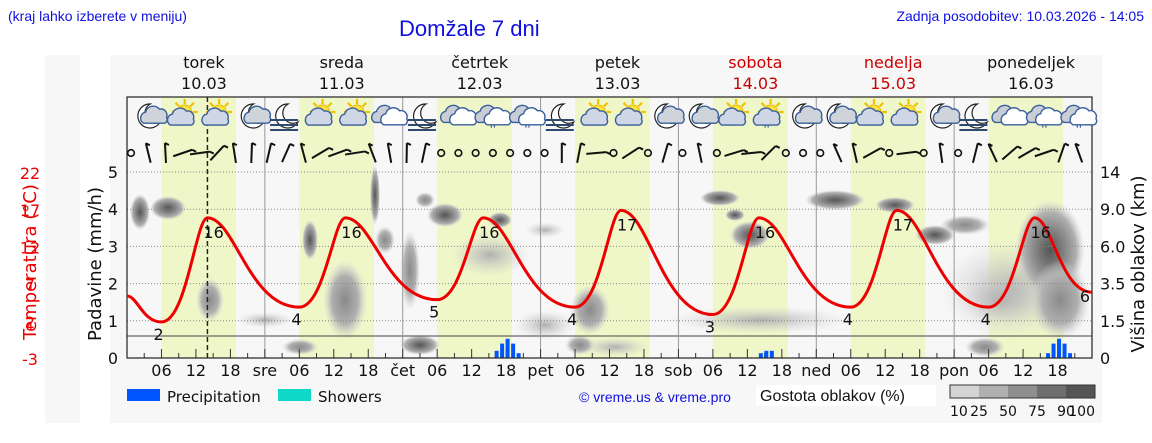  Describe the element at coordinates (974, 117) in the screenshot. I see `weather-icon-night-fog` at that location.